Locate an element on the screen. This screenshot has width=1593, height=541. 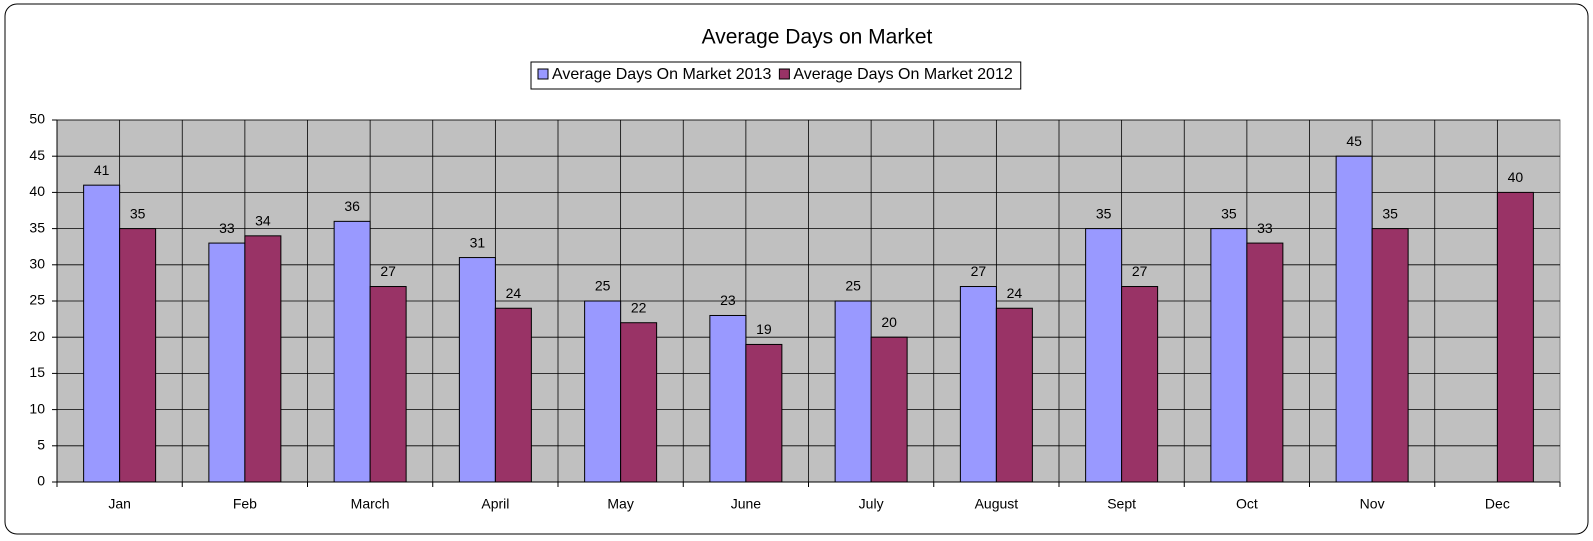
x-tick-label: April is located at coordinates (495, 504).